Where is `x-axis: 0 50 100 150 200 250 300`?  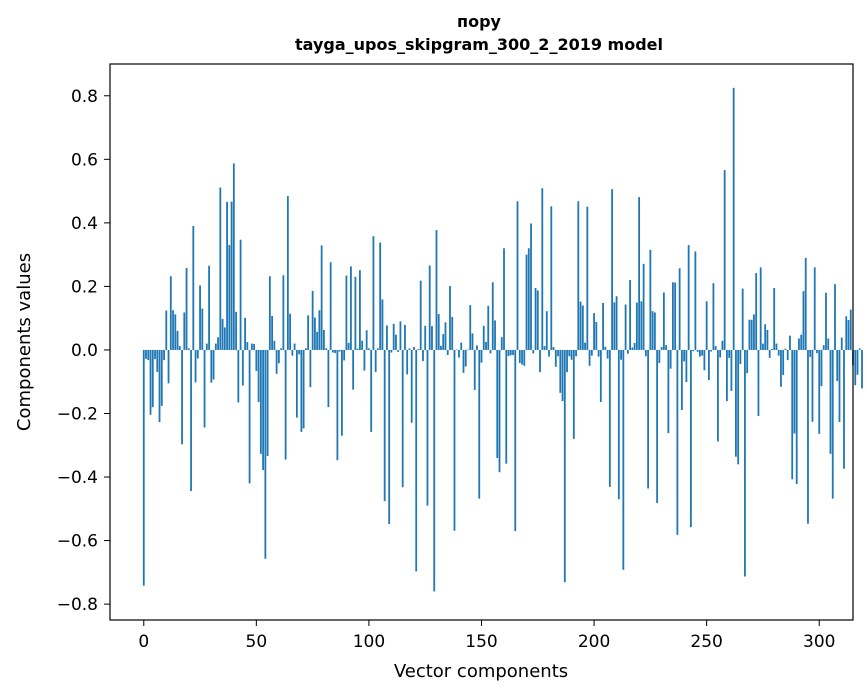
x-axis: 0 50 100 150 200 250 300 is located at coordinates (486, 636).